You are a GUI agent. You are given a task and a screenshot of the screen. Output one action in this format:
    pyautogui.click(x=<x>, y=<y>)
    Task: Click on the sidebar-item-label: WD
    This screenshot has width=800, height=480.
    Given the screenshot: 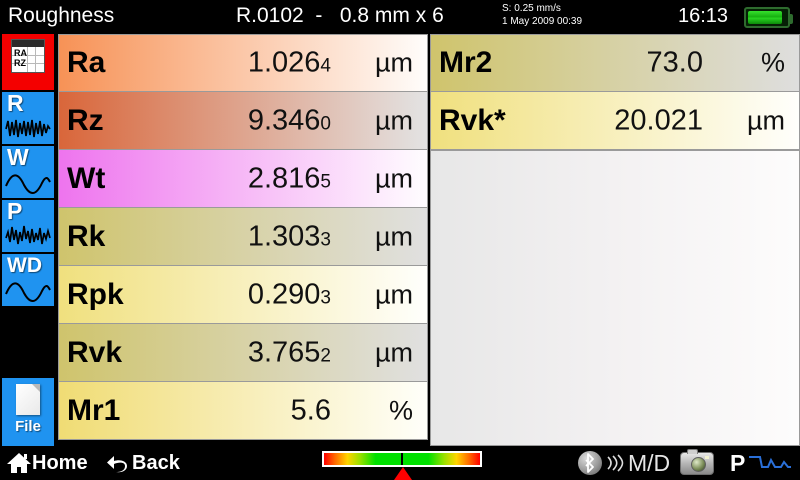 What is the action you would take?
    pyautogui.click(x=24, y=265)
    